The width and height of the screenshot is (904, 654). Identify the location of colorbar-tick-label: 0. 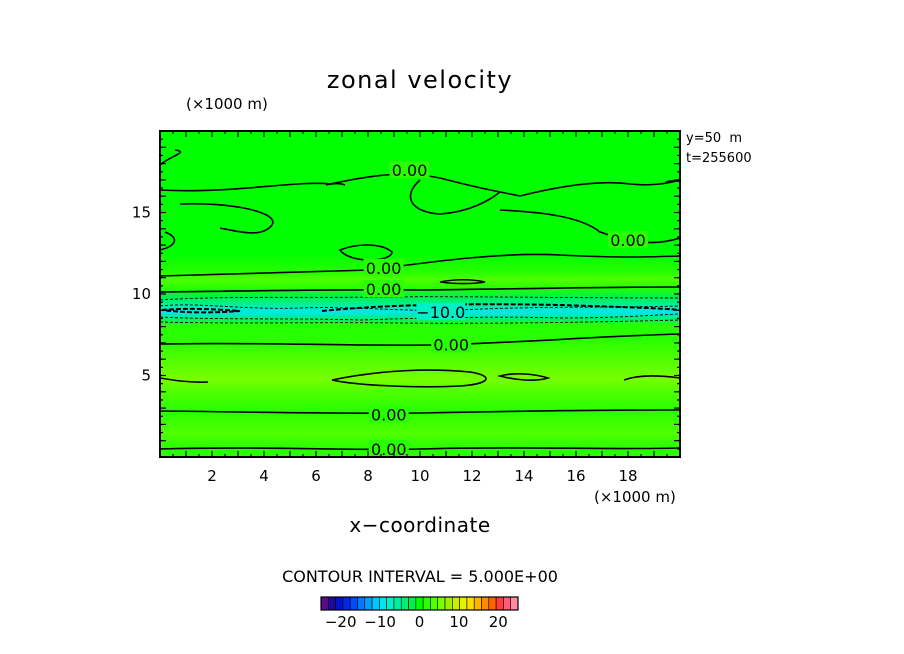
(420, 622).